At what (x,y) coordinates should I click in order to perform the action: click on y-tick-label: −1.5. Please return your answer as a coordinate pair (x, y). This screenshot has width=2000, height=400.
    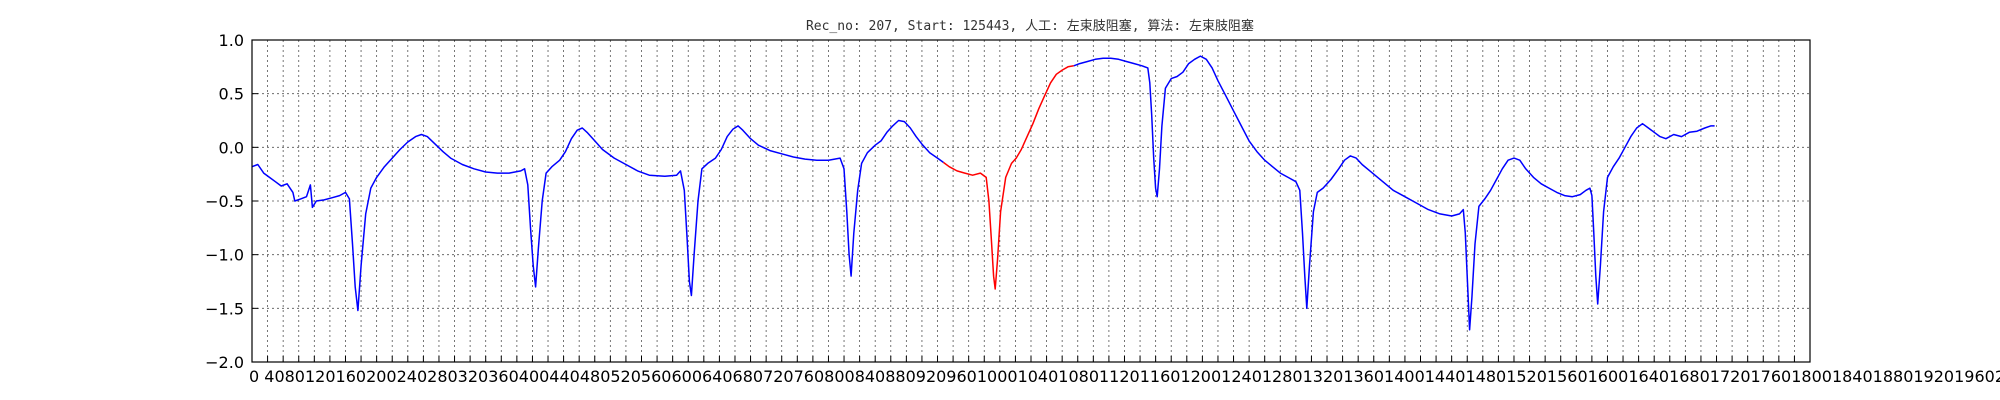
    Looking at the image, I should click on (224, 308).